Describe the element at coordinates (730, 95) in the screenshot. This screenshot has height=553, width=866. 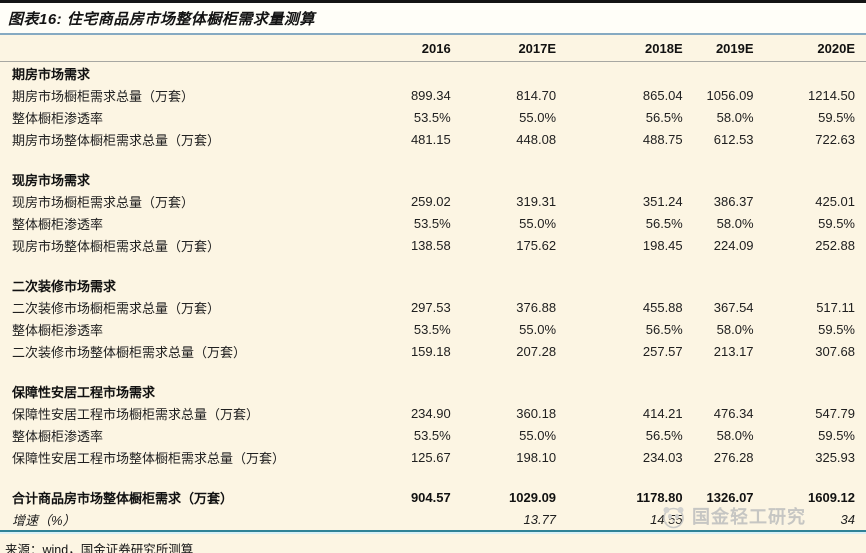
I see `cell-value: 1056.09` at that location.